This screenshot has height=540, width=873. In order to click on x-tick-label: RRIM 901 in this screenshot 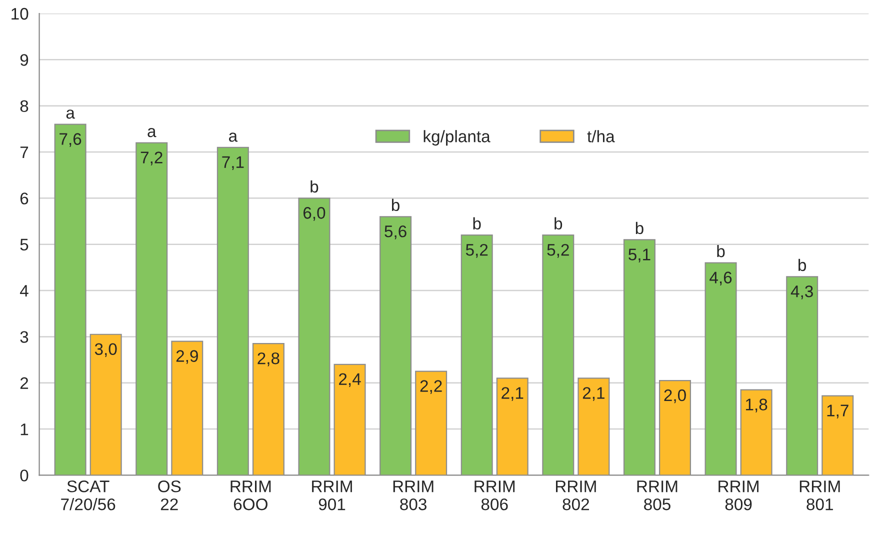, I will do `click(332, 495)`.